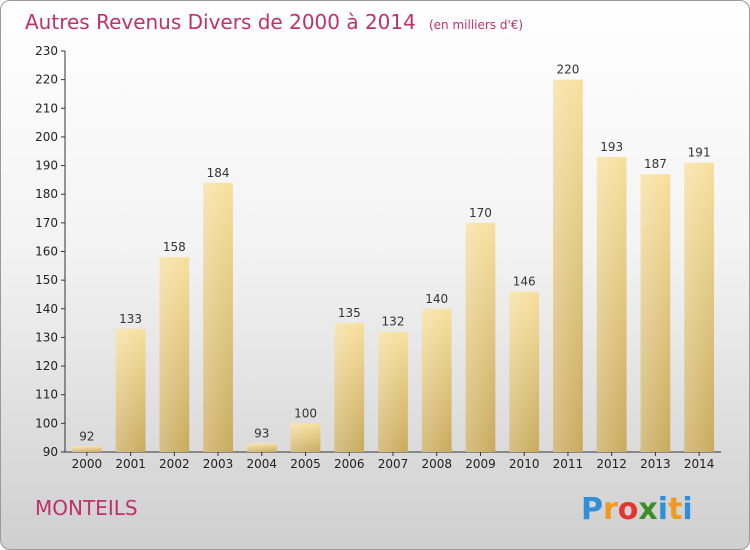 Image resolution: width=750 pixels, height=550 pixels. I want to click on y-tick-label: 170, so click(46, 223).